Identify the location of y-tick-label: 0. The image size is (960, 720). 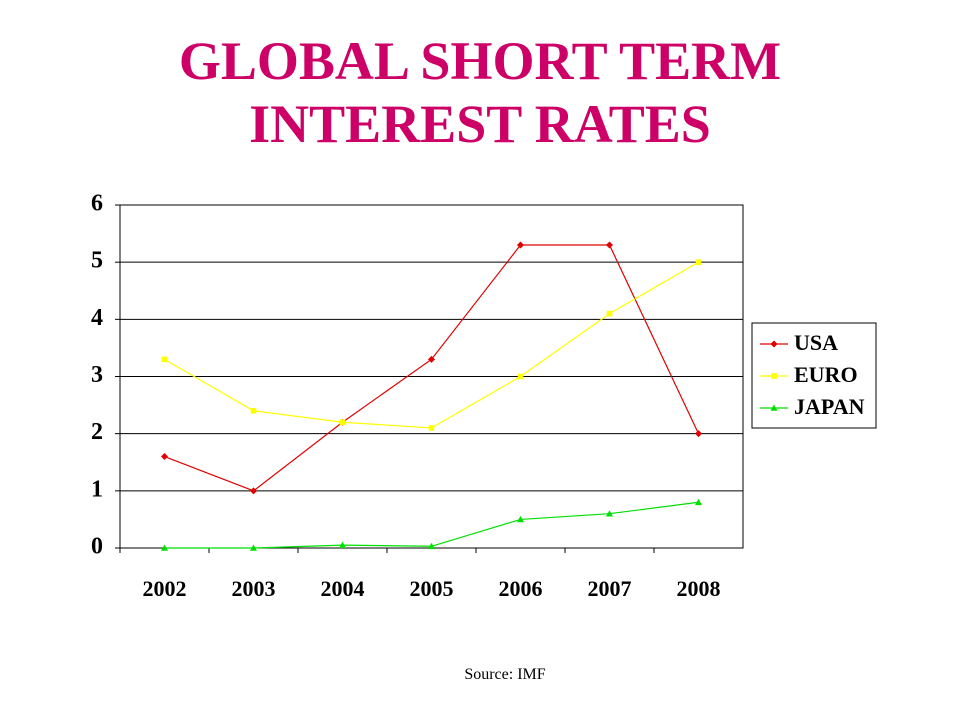
(97, 547).